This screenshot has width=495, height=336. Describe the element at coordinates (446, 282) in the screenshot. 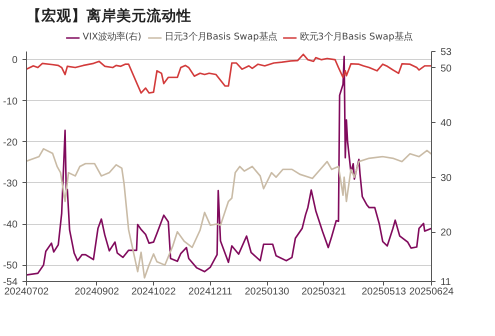

I see `y2-tick-label: 11` at that location.